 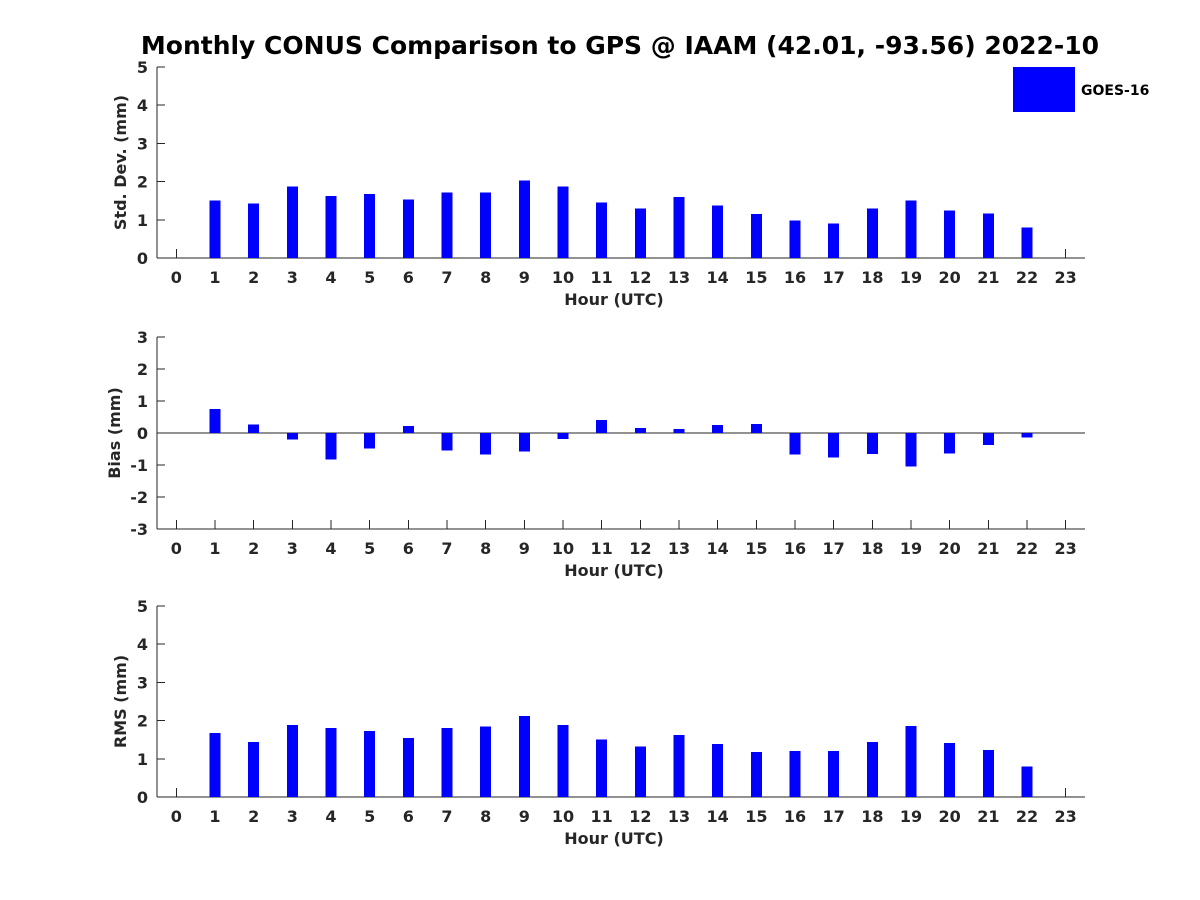 I want to click on x-tick-label: 22, so click(x=1027, y=816).